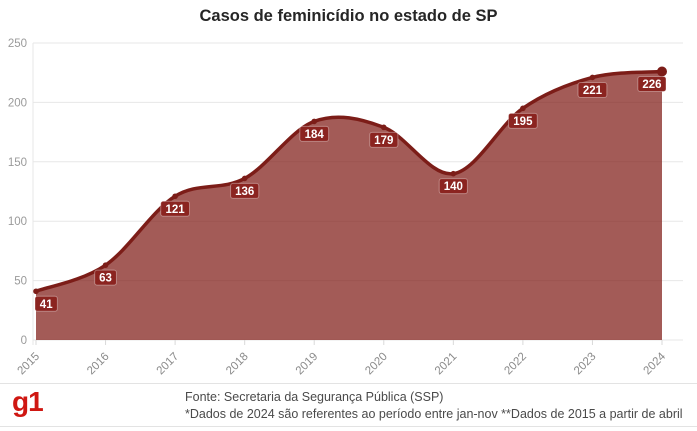 Image resolution: width=697 pixels, height=431 pixels. I want to click on data-label: 140, so click(453, 186).